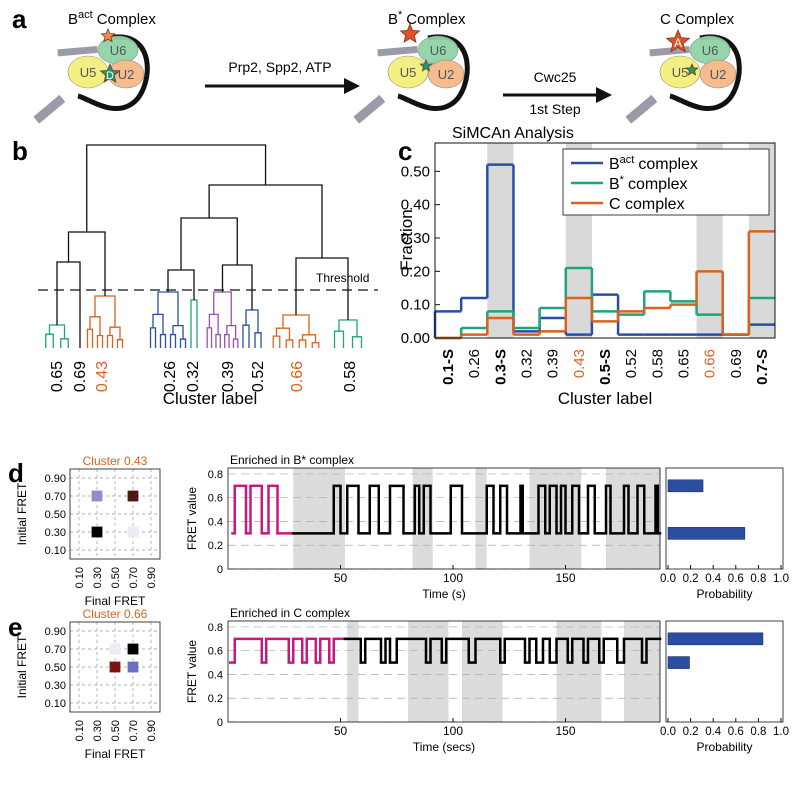 The width and height of the screenshot is (800, 794). What do you see at coordinates (116, 577) in the screenshot?
I see `x-tick-label: 0.50` at bounding box center [116, 577].